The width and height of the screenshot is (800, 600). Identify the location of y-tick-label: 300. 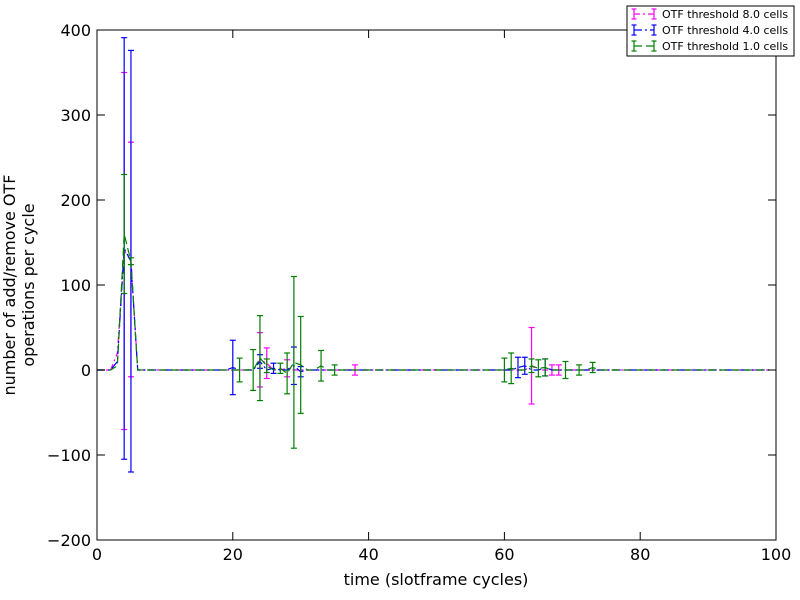
(75, 115).